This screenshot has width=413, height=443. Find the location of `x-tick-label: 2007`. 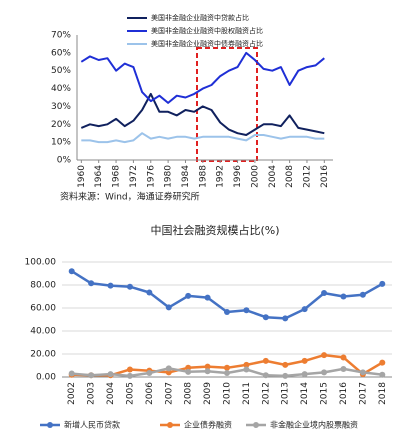

x-tick-label: 2007 is located at coordinates (169, 393).